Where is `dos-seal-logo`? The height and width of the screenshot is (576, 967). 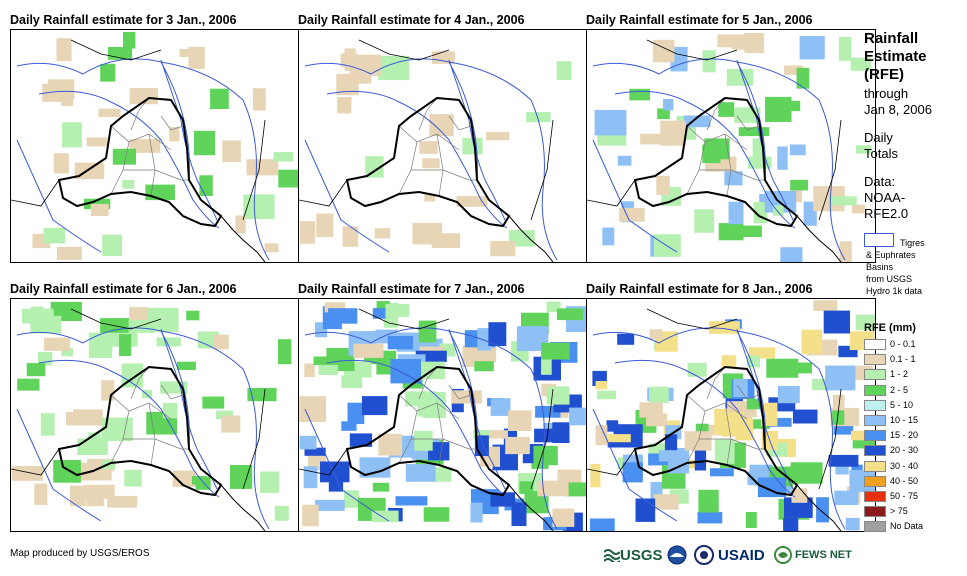
dos-seal-logo is located at coordinates (704, 555).